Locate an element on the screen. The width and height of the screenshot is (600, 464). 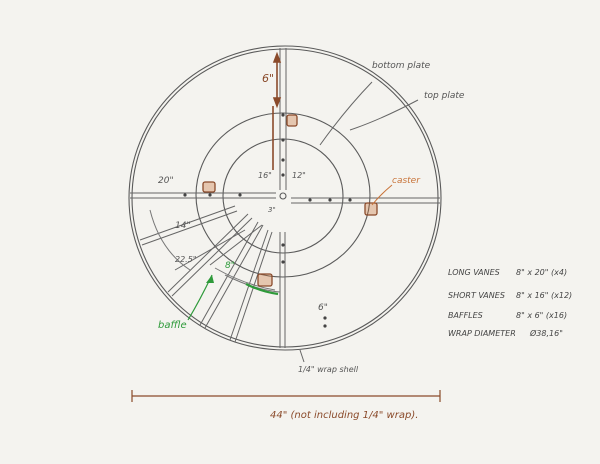
vane-height-dimension is located at coordinates (277, 110).